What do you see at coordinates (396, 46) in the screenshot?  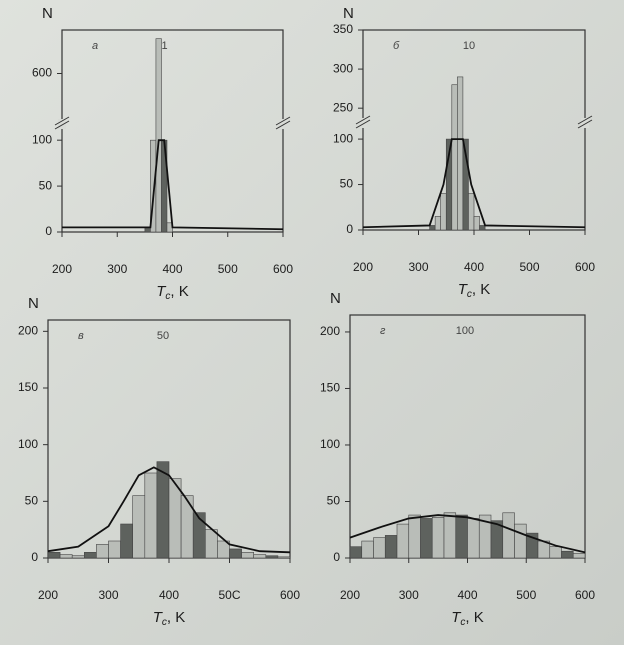 I see `panel-letter: б` at bounding box center [396, 46].